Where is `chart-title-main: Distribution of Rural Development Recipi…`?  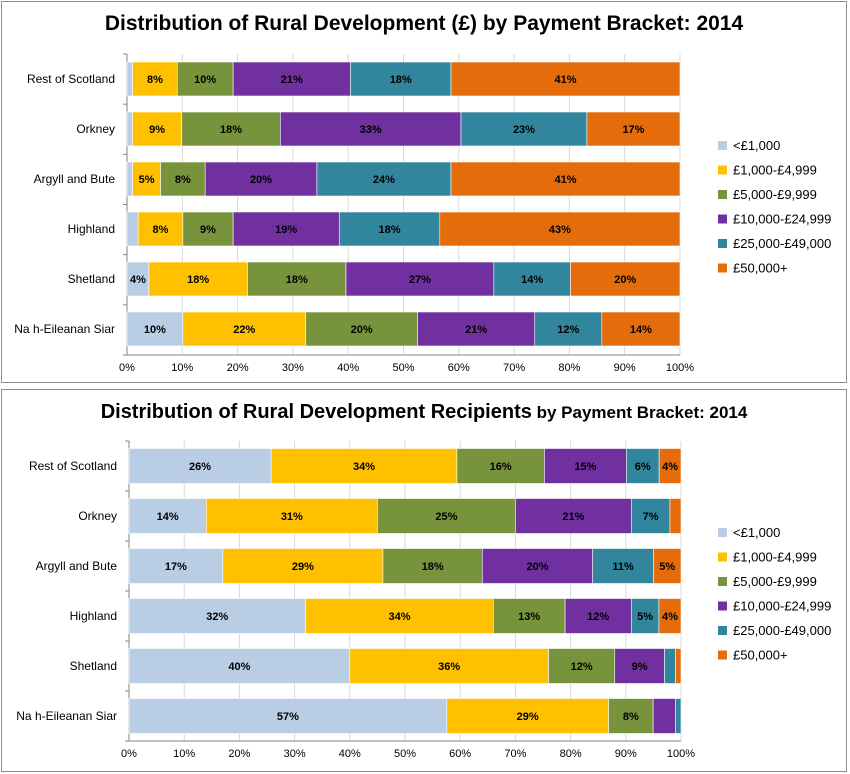 chart-title-main: Distribution of Rural Development Recipi… is located at coordinates (316, 412).